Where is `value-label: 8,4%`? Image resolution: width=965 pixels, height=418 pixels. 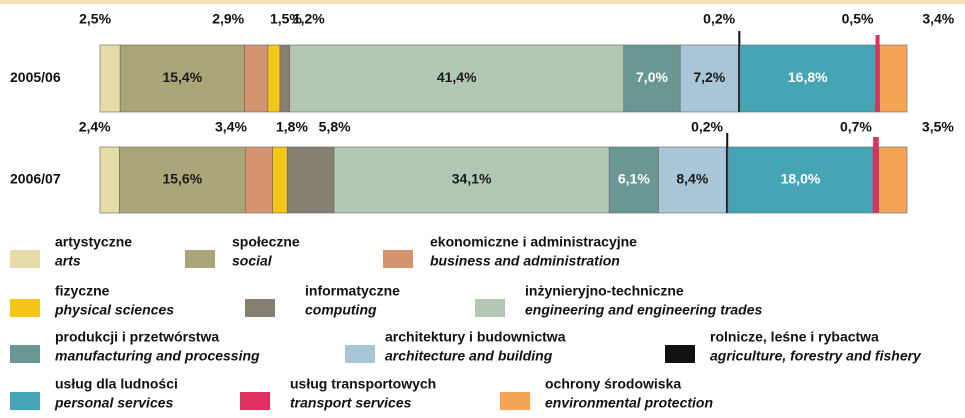
value-label: 8,4% is located at coordinates (692, 179).